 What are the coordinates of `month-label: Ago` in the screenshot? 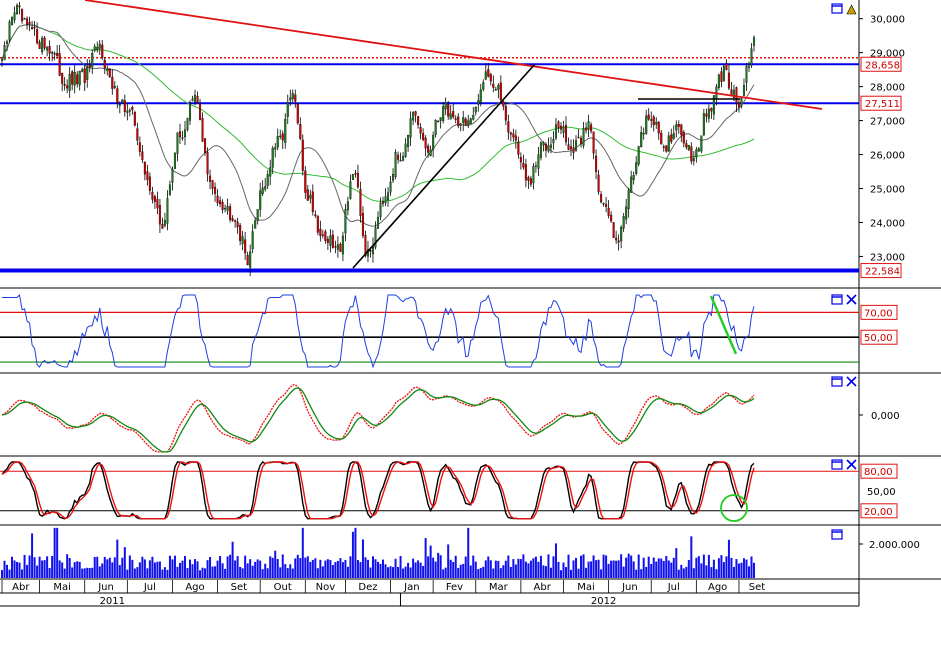 It's located at (717, 587).